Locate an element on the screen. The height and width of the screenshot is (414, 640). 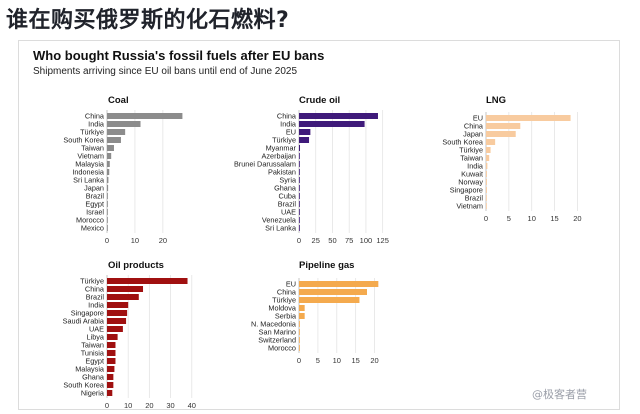
category-label: Mexico is located at coordinates (92, 228).